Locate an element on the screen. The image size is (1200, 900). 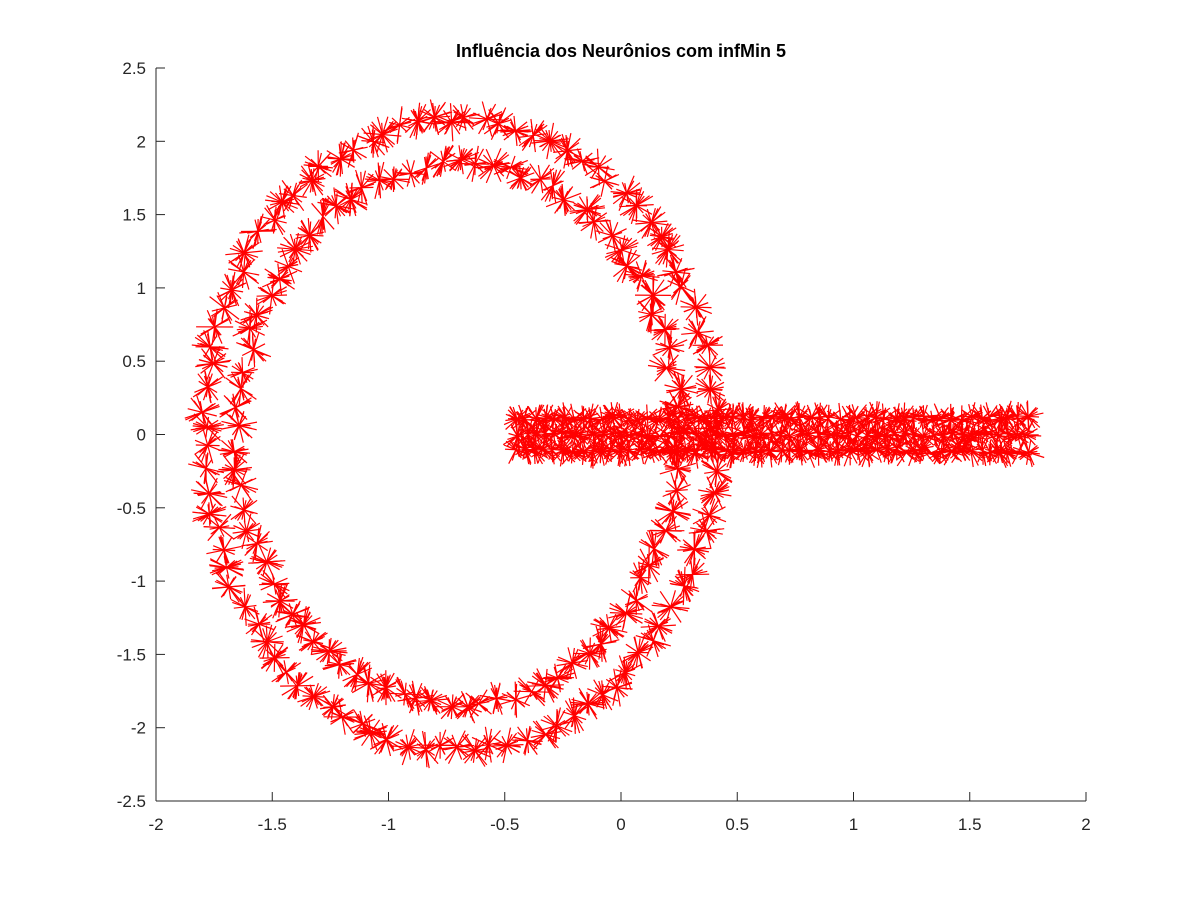
y-tick-label: 1 is located at coordinates (141, 288).